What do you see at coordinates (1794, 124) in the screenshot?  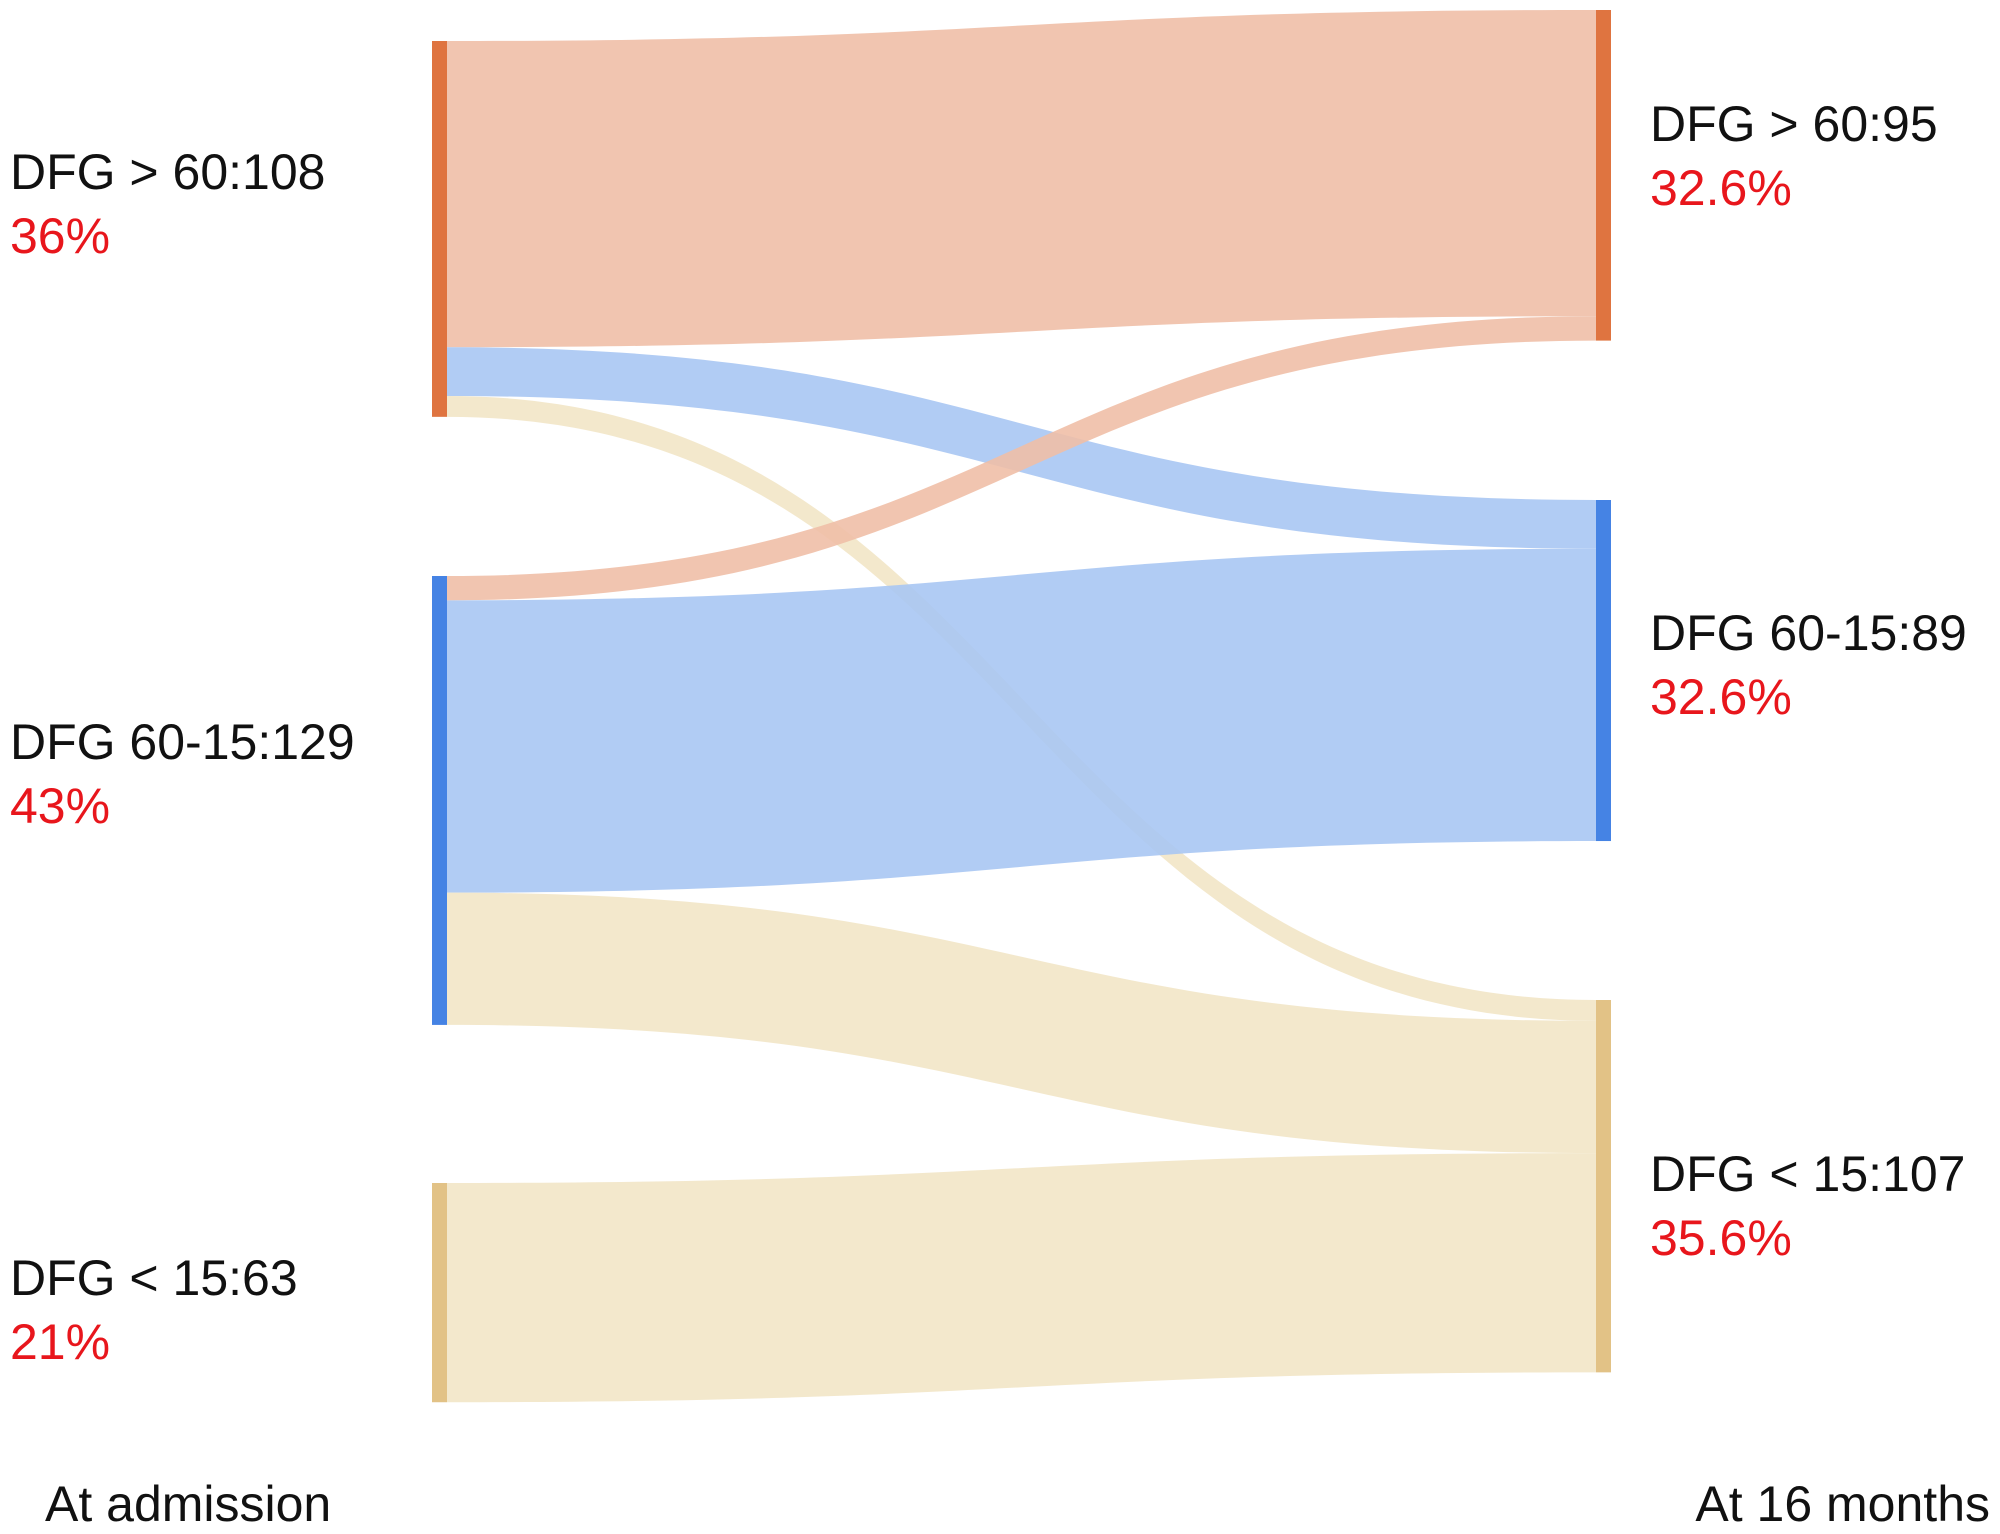 I see `node-label: DFG > 60:95` at bounding box center [1794, 124].